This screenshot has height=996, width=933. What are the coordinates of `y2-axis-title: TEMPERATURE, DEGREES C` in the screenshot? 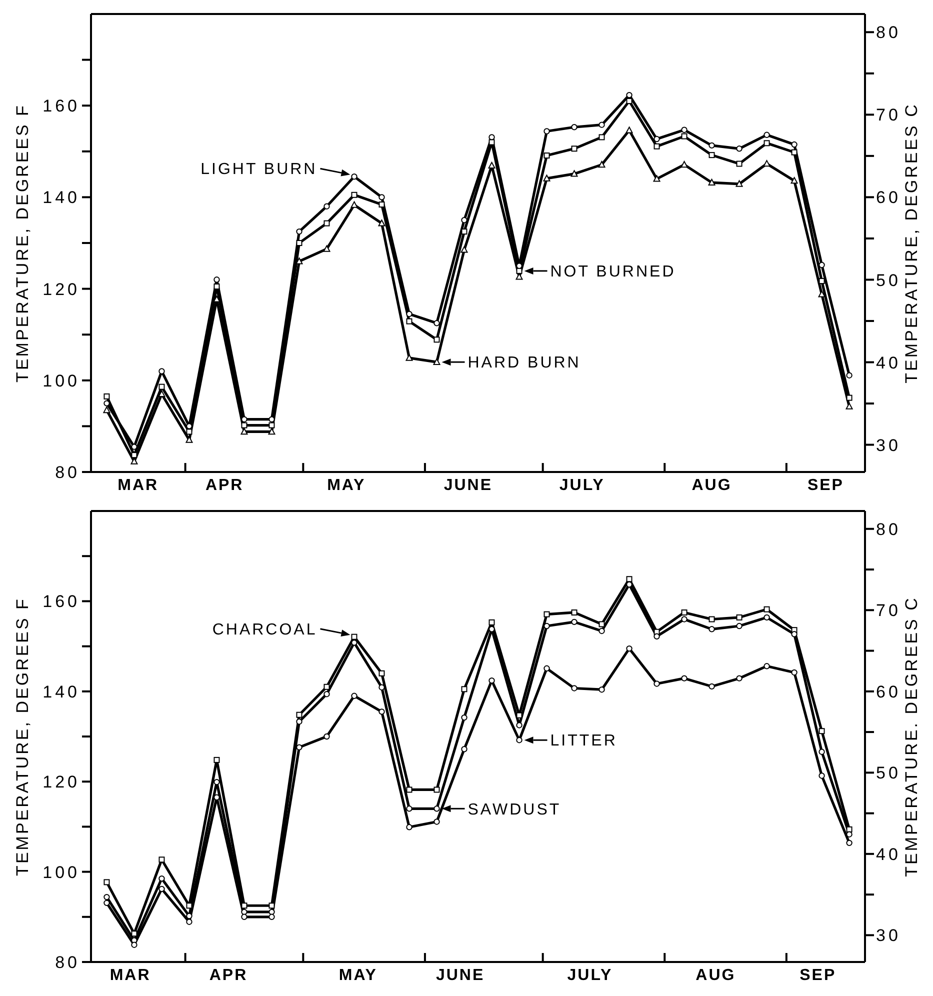 It's located at (912, 243).